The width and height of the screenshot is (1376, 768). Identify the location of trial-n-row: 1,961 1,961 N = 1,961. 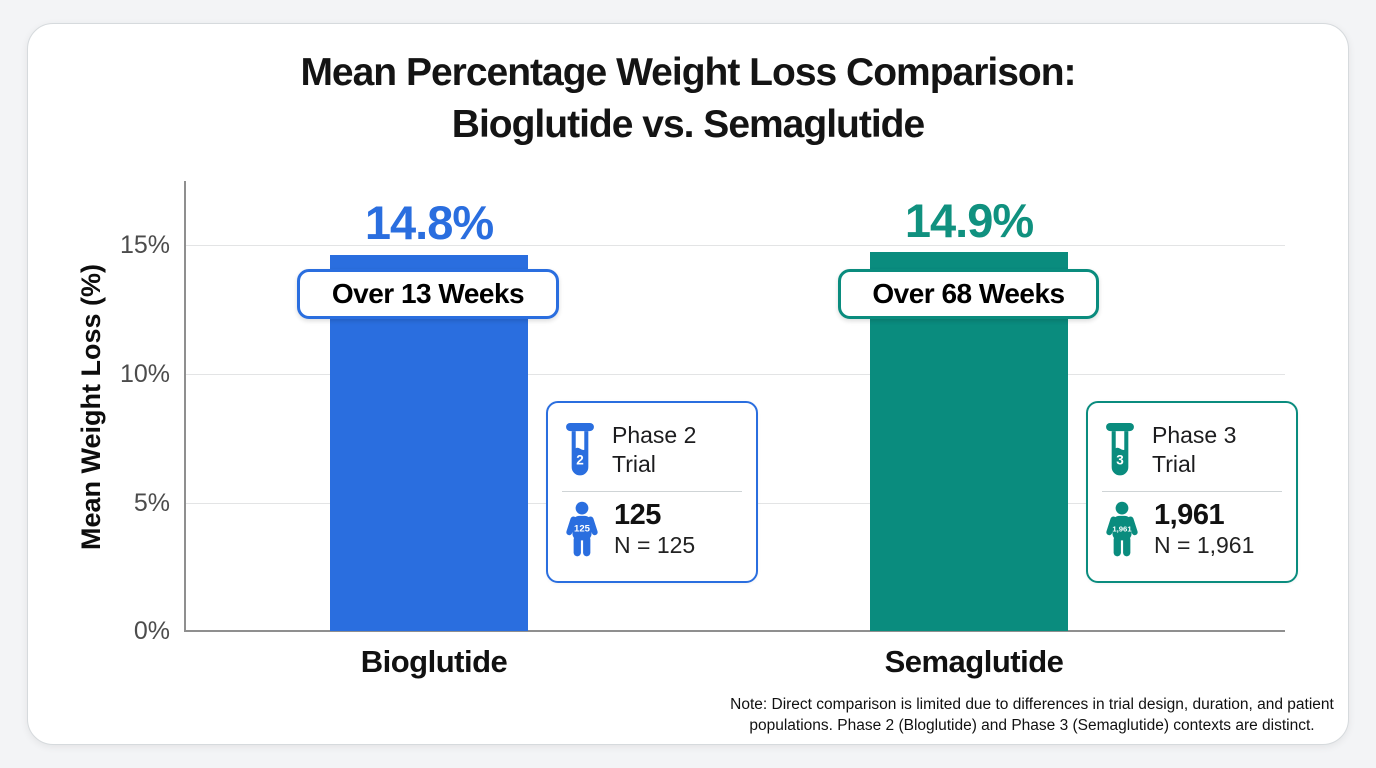
(1192, 529).